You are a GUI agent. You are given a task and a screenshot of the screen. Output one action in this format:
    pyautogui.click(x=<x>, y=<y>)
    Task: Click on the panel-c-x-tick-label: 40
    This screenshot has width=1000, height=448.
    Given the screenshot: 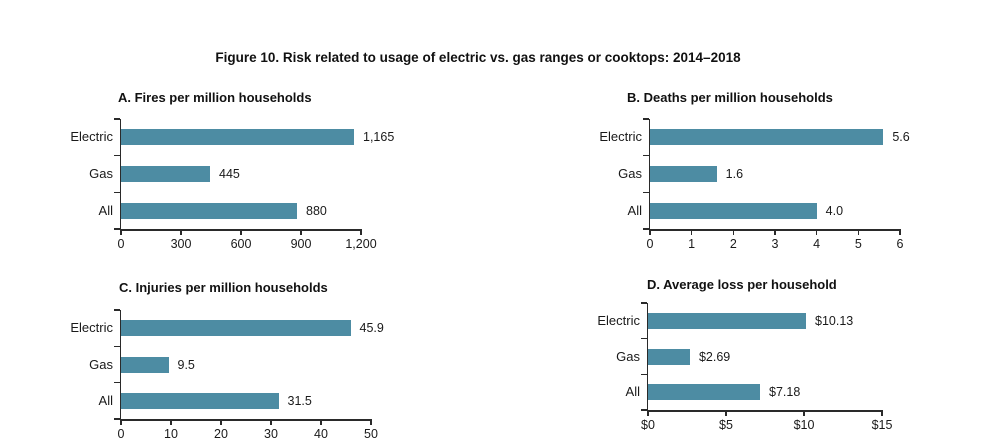 What is the action you would take?
    pyautogui.click(x=321, y=434)
    